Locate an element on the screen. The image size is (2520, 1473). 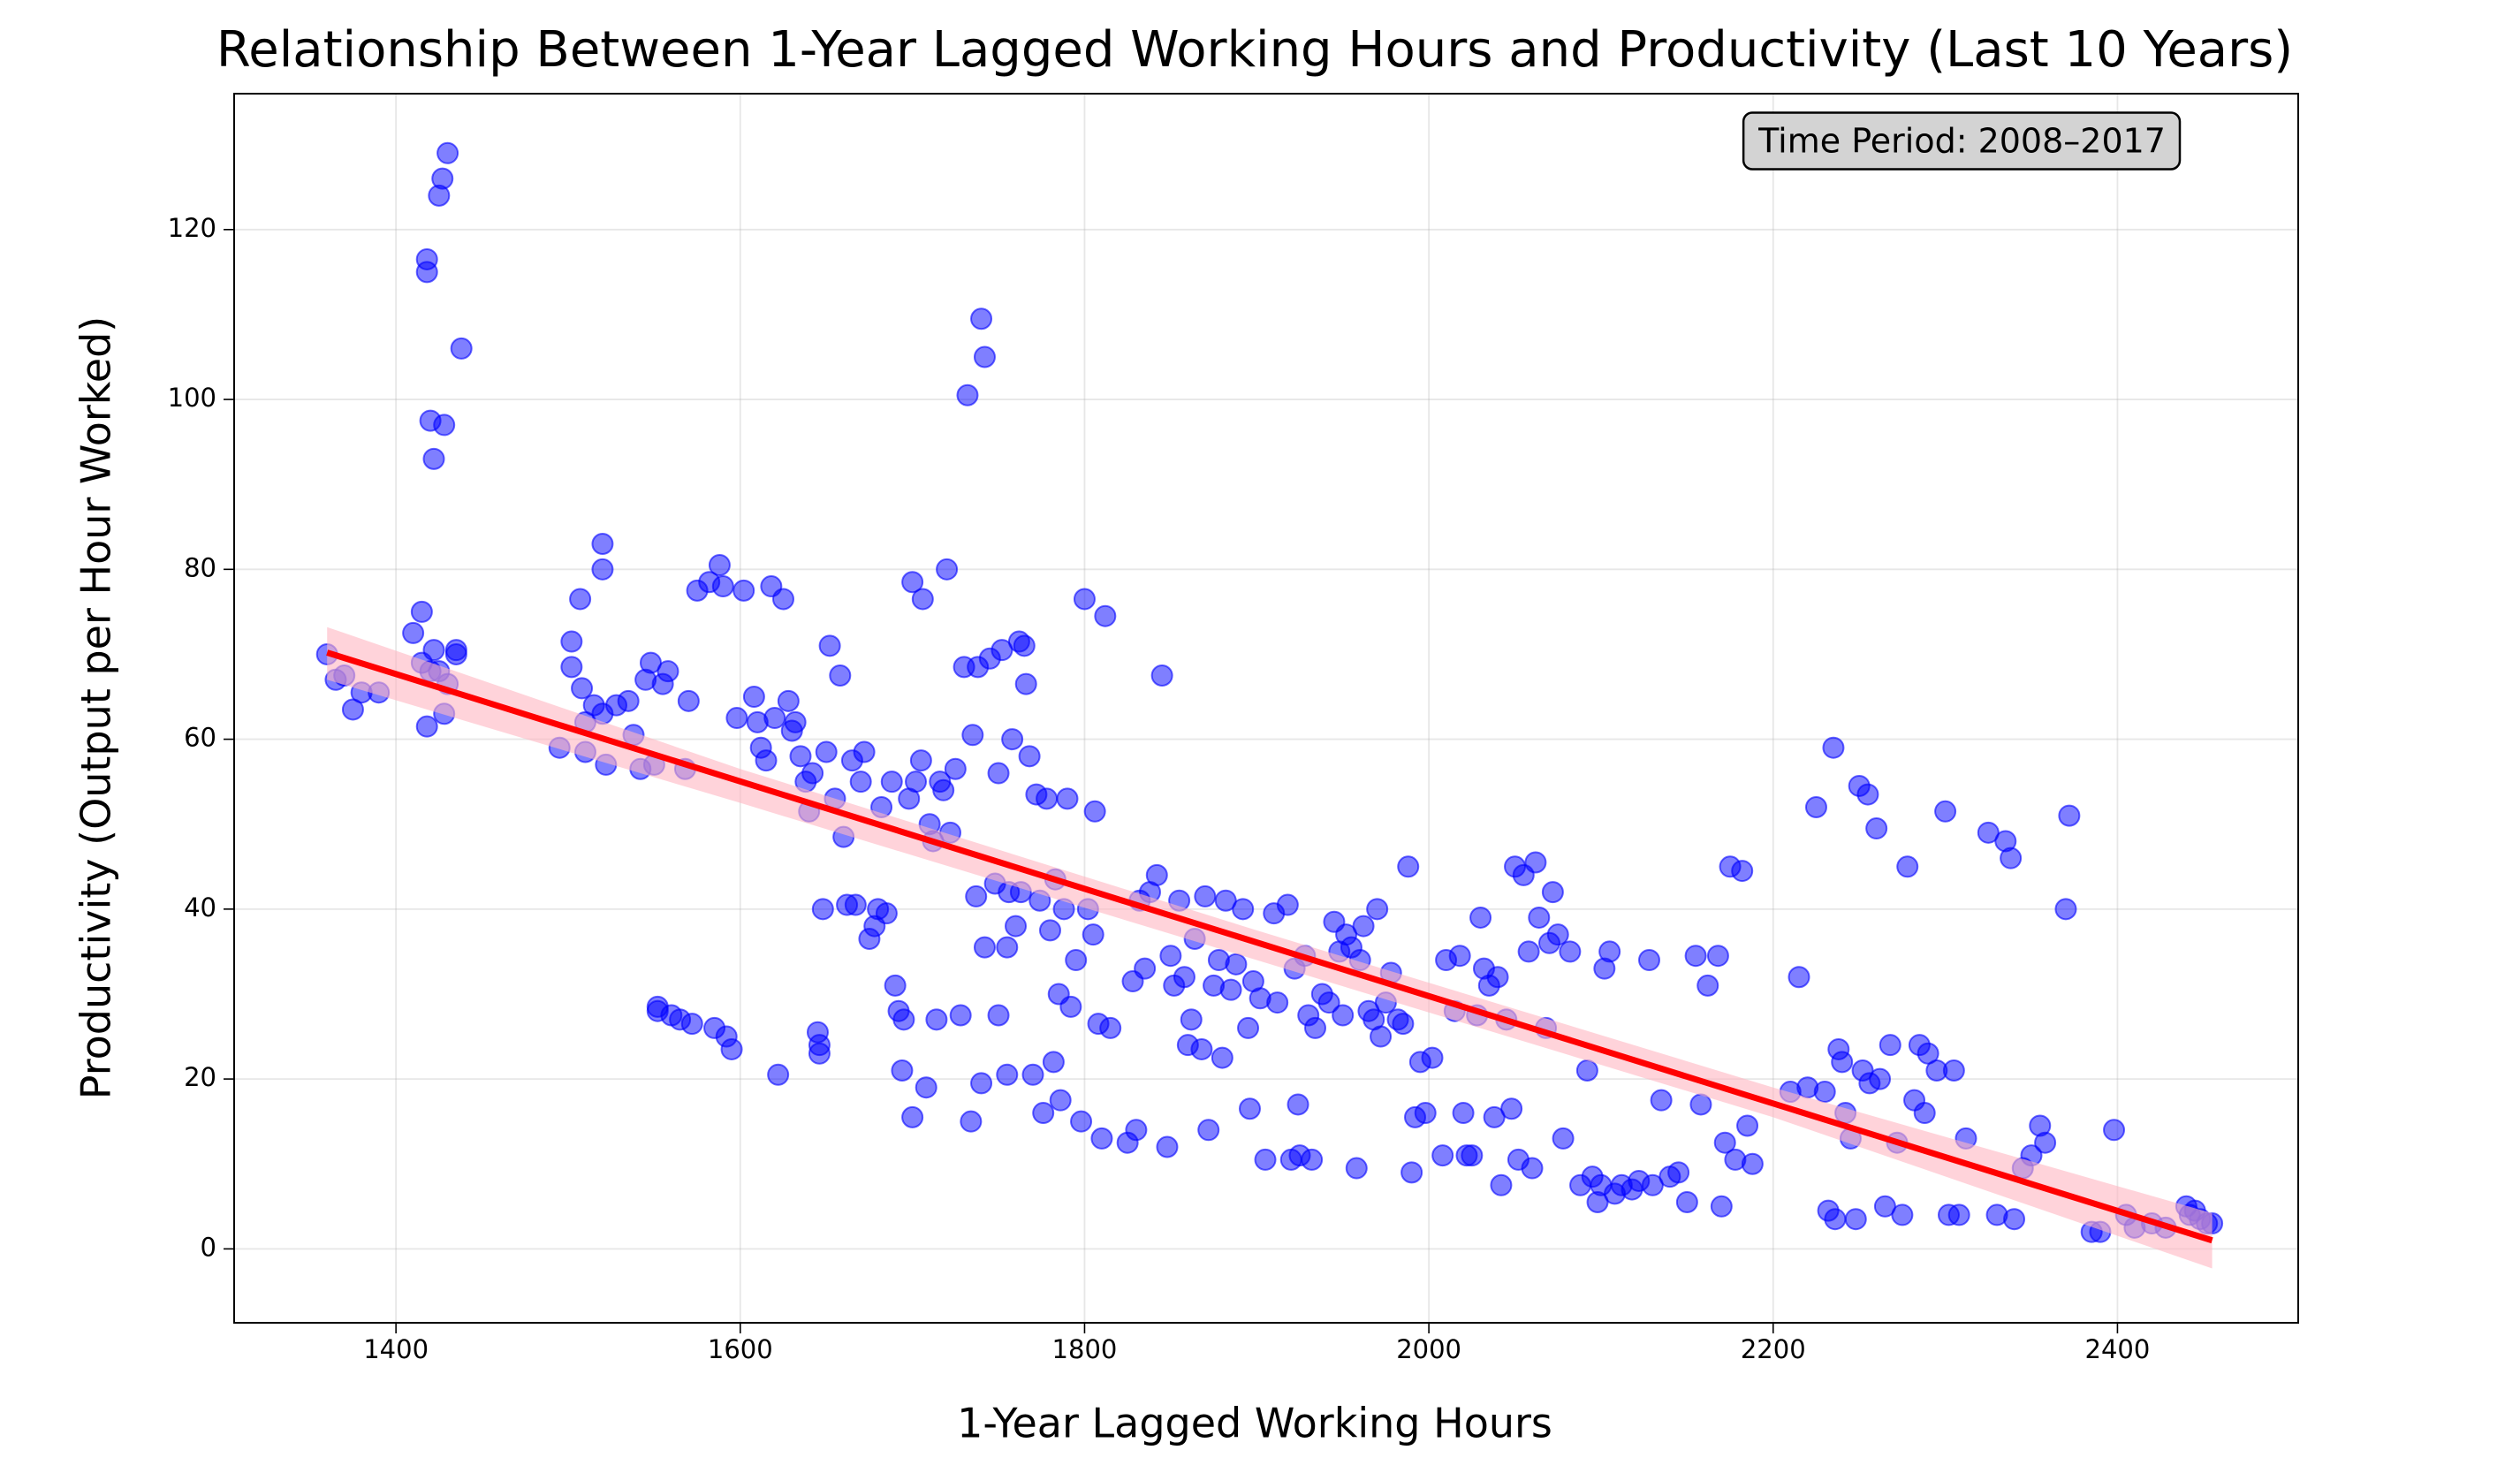
y-tick-label: 100 is located at coordinates (192, 398).